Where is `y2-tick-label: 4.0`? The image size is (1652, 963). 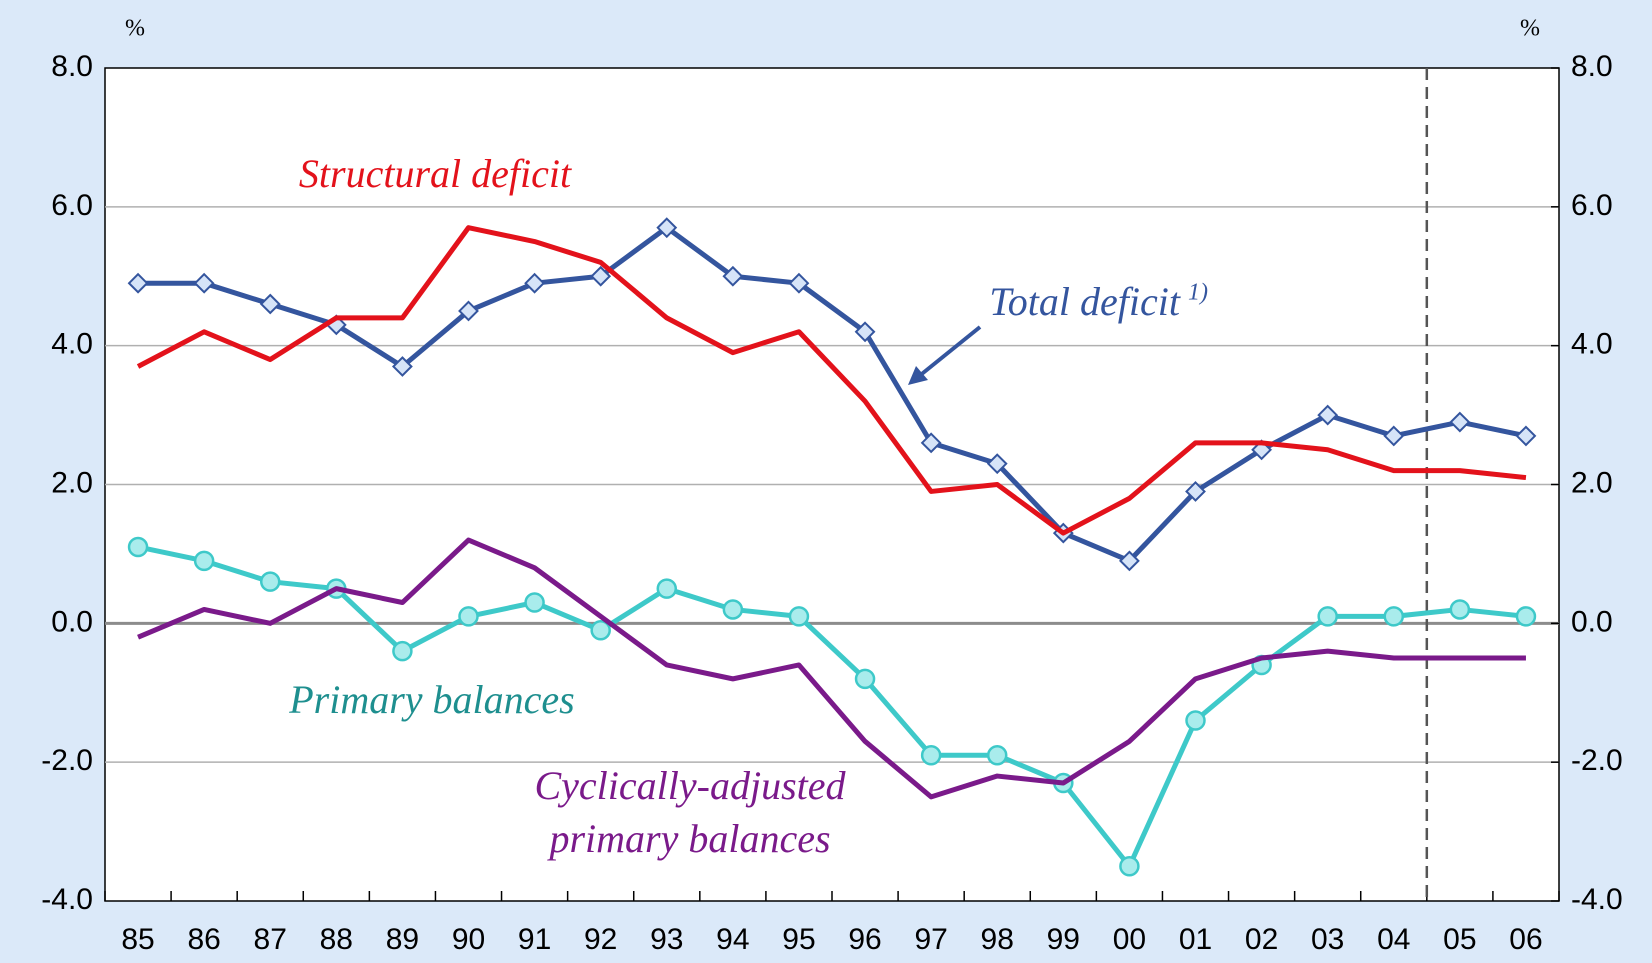
y2-tick-label: 4.0 is located at coordinates (1592, 344).